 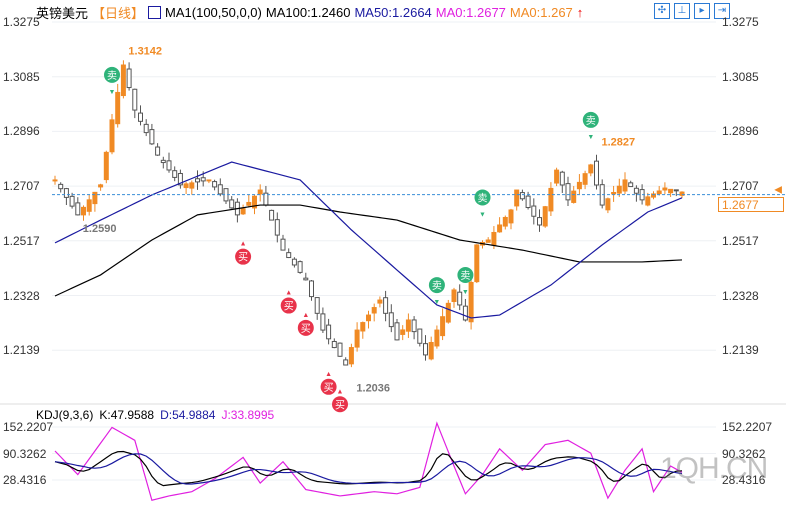 I want to click on kdj-axis-label: 152.2207, so click(x=747, y=427).